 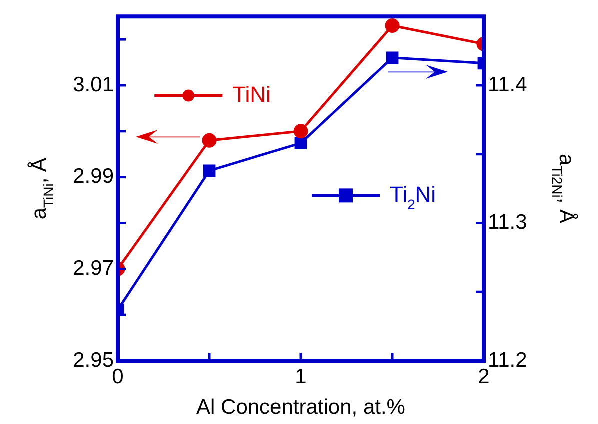 What do you see at coordinates (301, 376) in the screenshot?
I see `x-tick-label: 1` at bounding box center [301, 376].